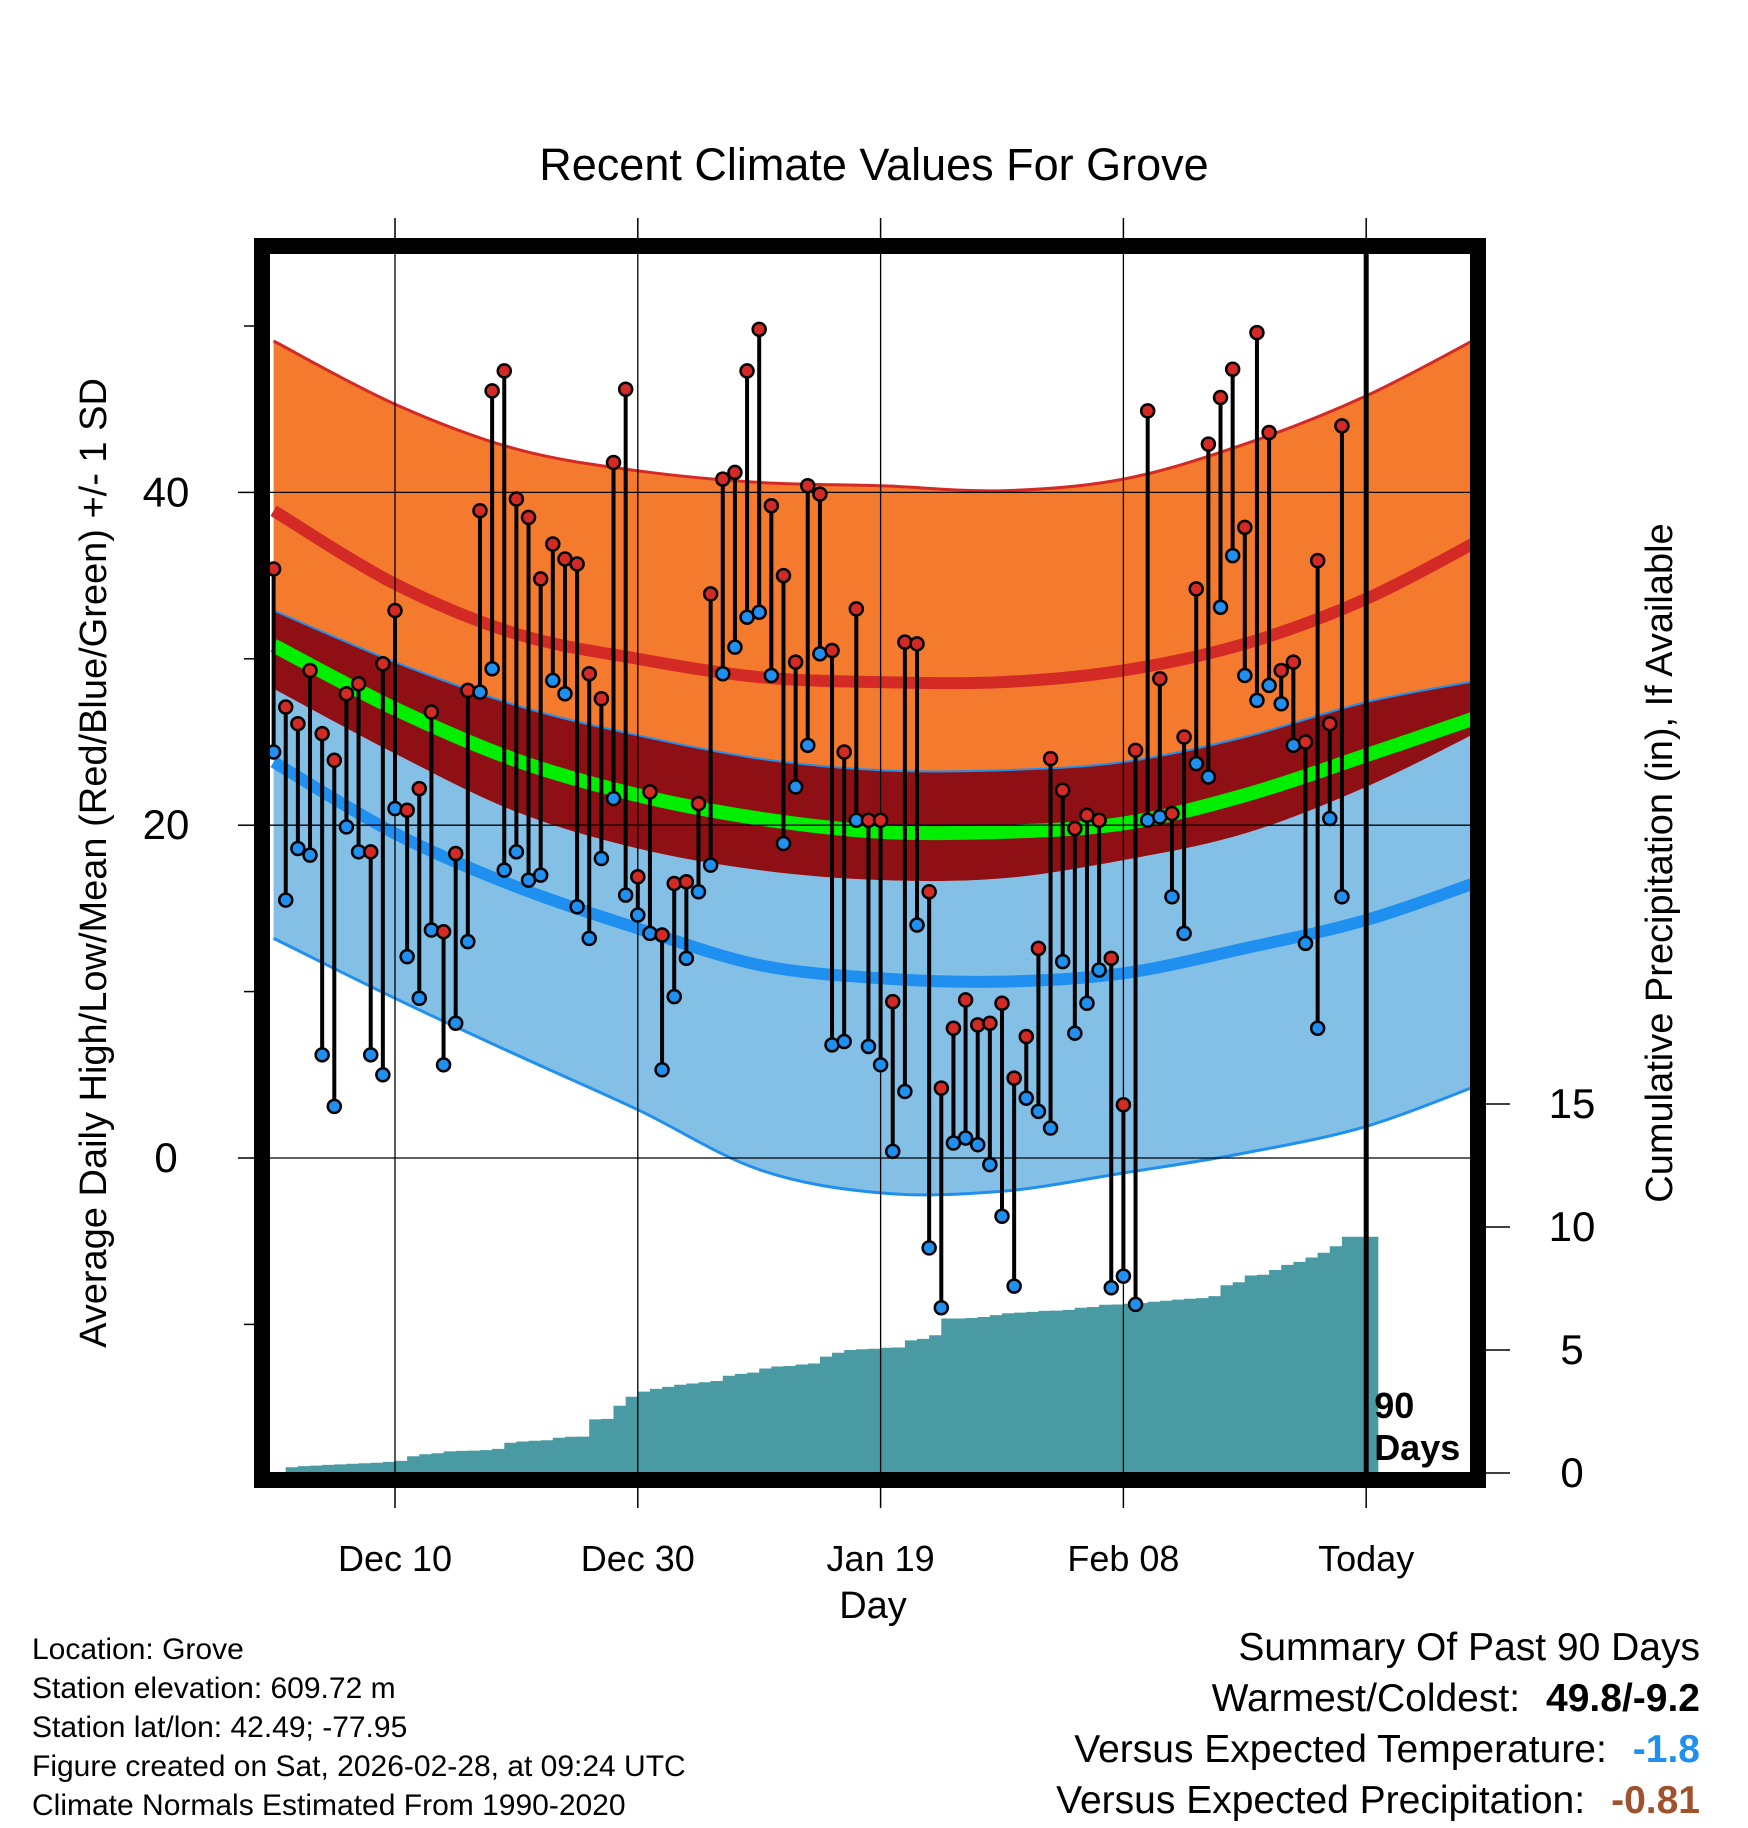  What do you see at coordinates (166, 491) in the screenshot?
I see `y-tick-label: 40` at bounding box center [166, 491].